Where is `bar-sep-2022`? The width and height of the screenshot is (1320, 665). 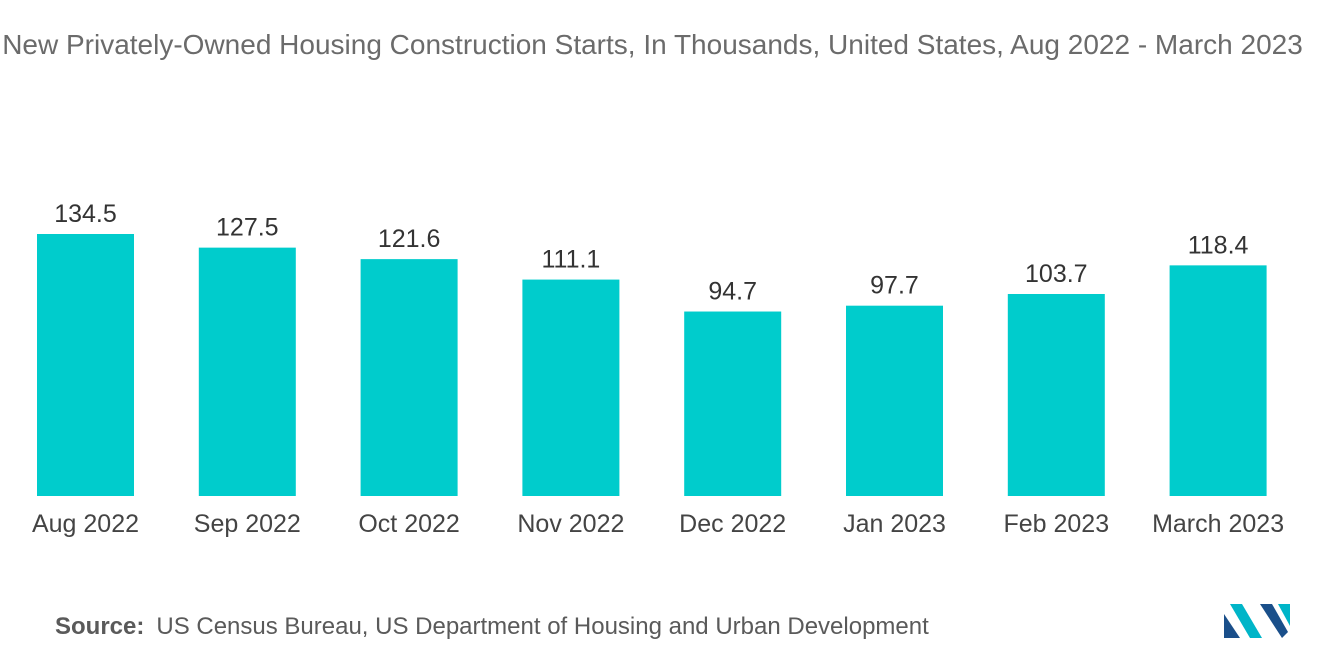
bar-sep-2022 is located at coordinates (247, 371).